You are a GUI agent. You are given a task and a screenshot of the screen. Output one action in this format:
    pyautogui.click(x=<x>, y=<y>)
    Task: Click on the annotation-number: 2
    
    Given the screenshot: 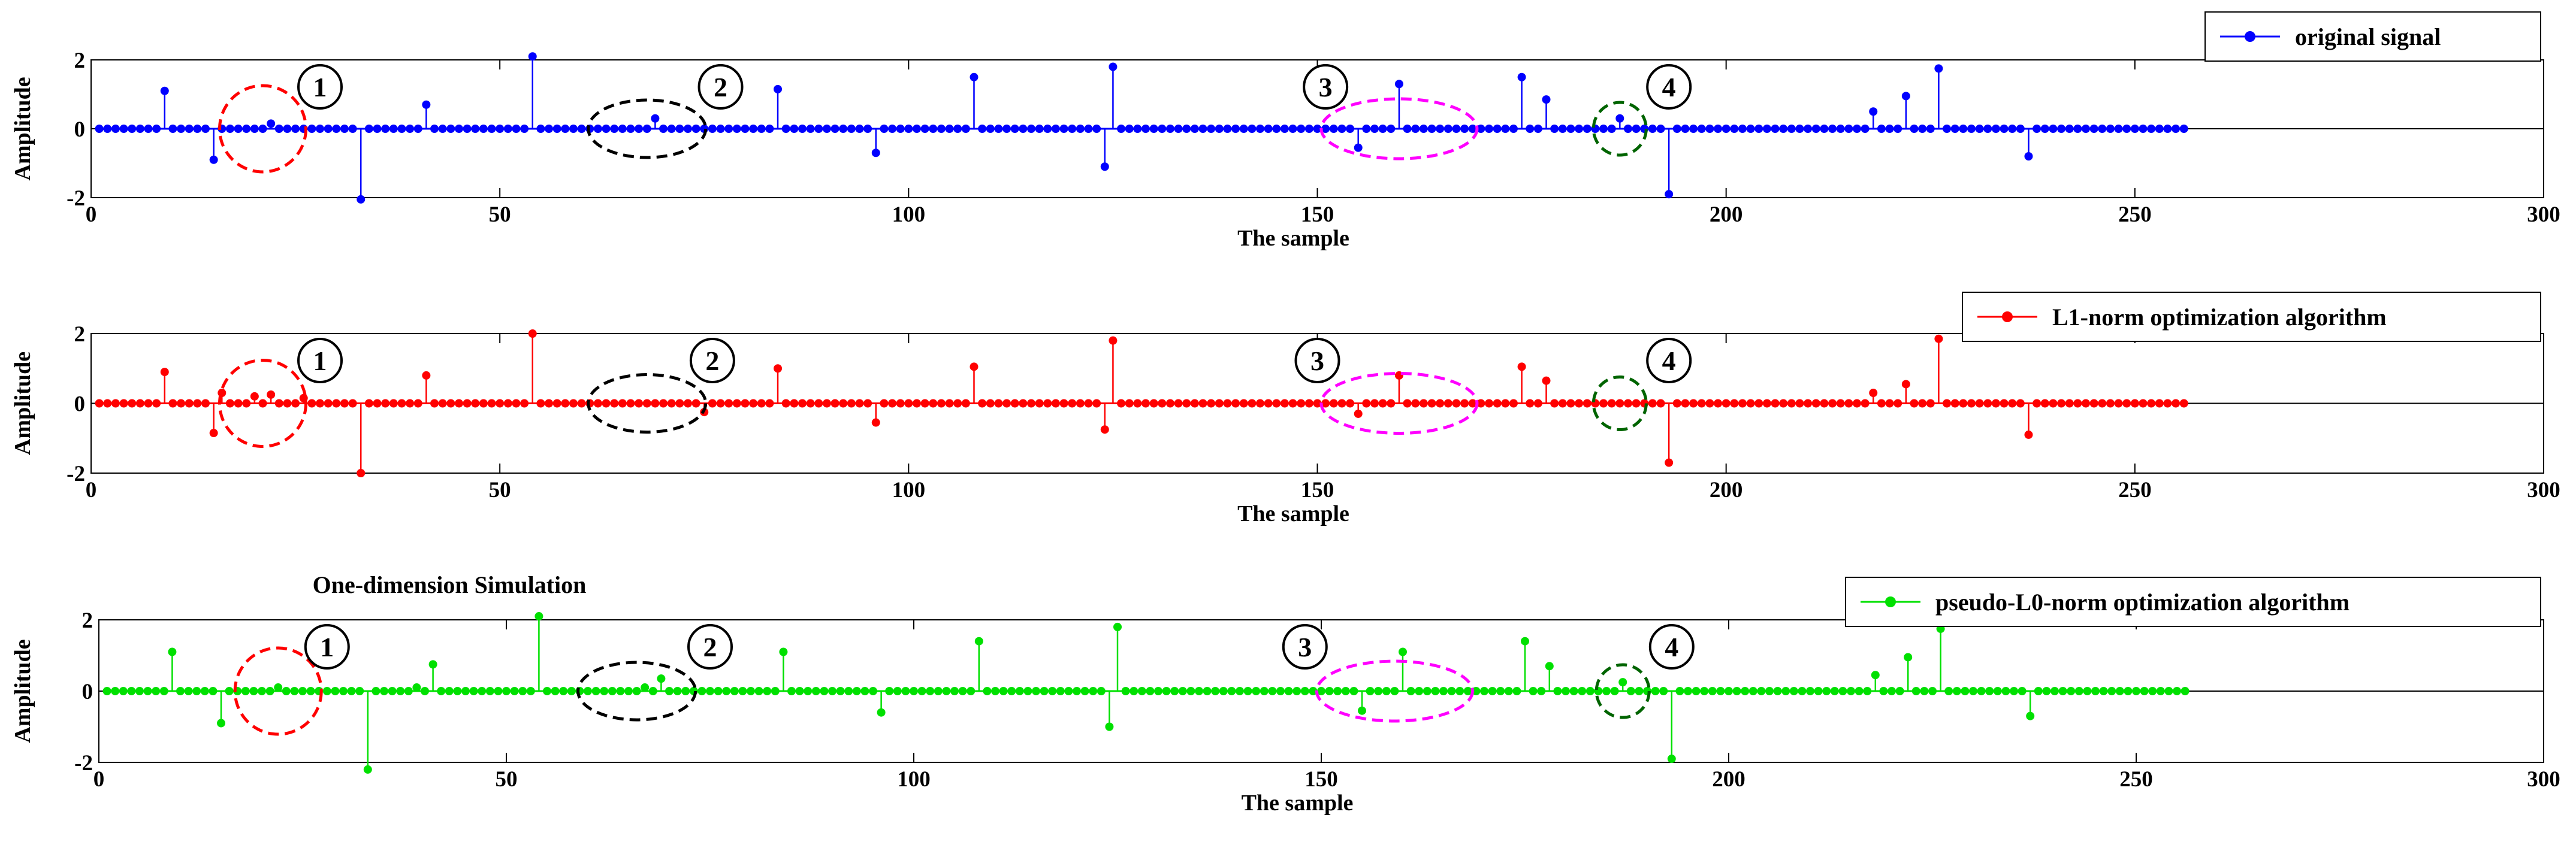 What is the action you would take?
    pyautogui.click(x=720, y=87)
    